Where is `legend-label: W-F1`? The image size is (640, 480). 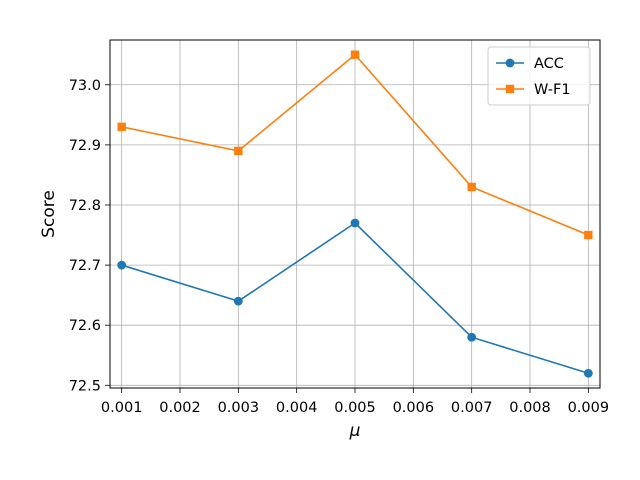
legend-label: W-F1 is located at coordinates (552, 90).